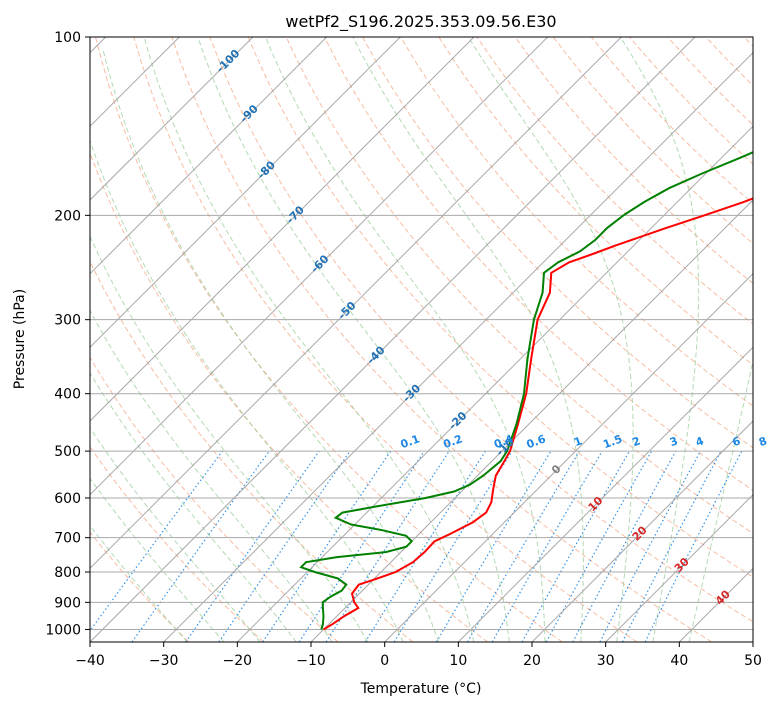 The width and height of the screenshot is (775, 712). Describe the element at coordinates (679, 661) in the screenshot. I see `x-tick-label: 40` at that location.